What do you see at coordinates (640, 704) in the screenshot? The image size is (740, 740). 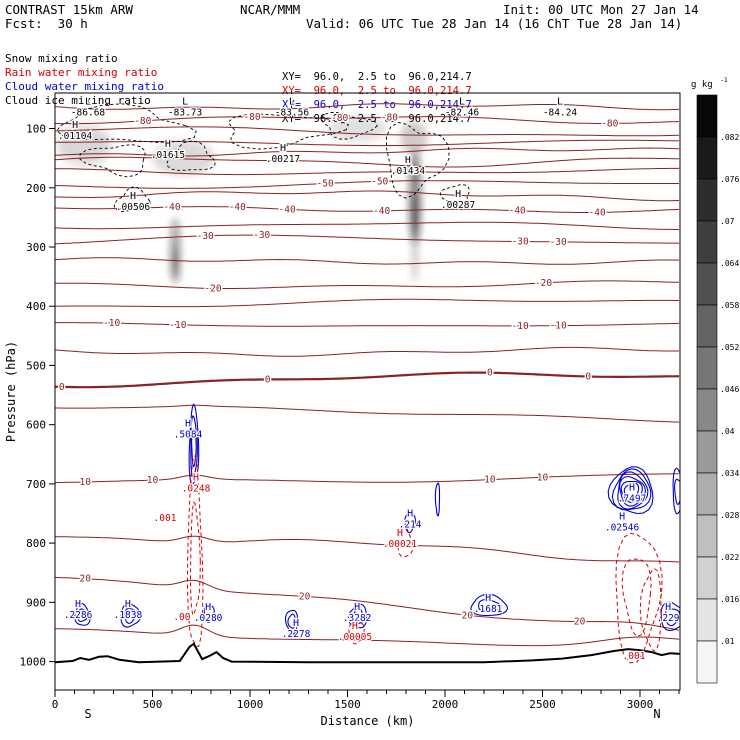 I see `x-tick-label: 3000` at bounding box center [640, 704].